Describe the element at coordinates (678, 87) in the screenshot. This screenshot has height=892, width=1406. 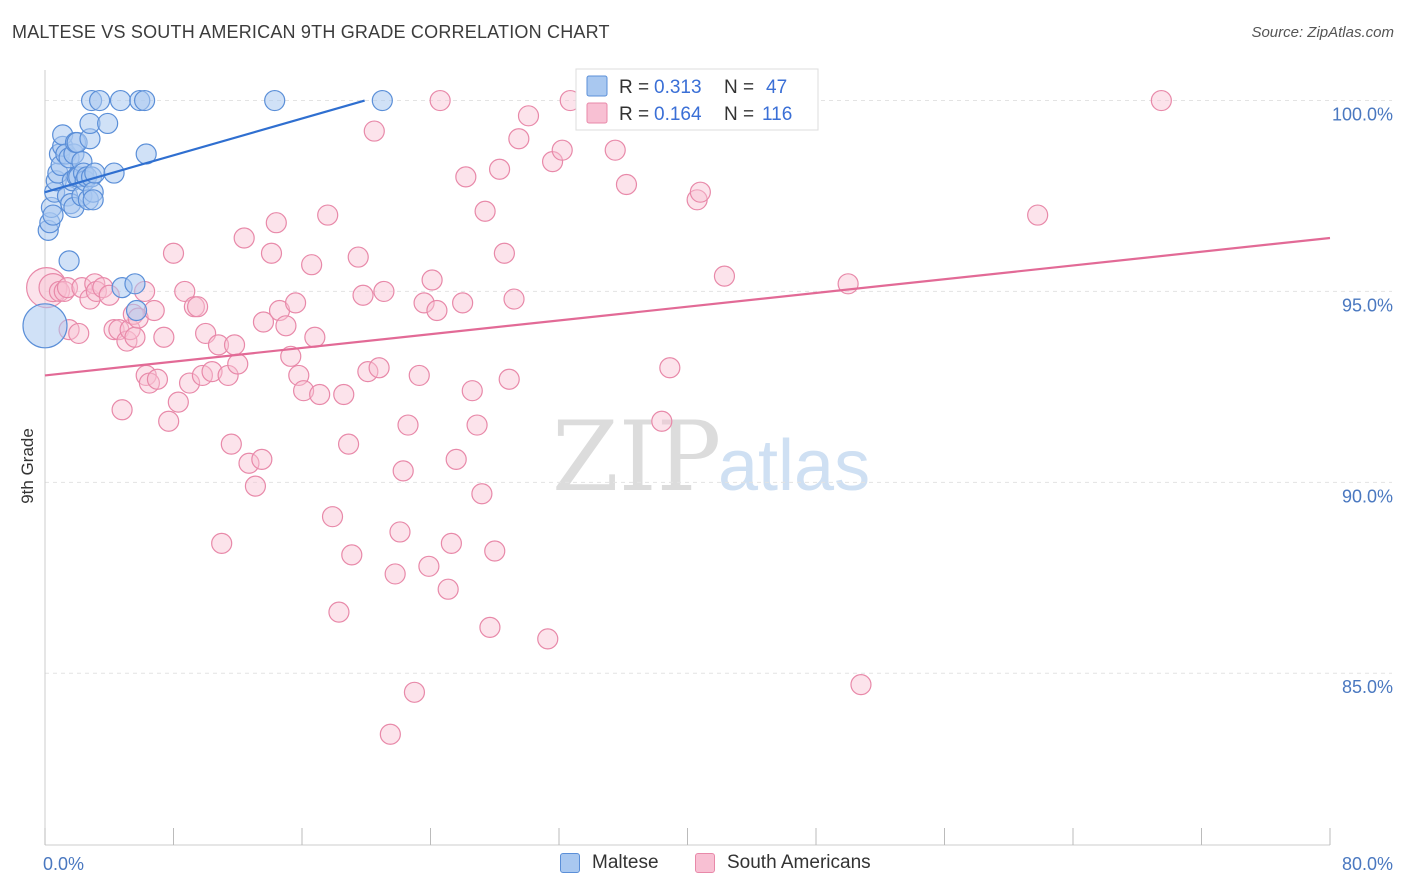
I see `legend-r-value: 0.313` at that location.